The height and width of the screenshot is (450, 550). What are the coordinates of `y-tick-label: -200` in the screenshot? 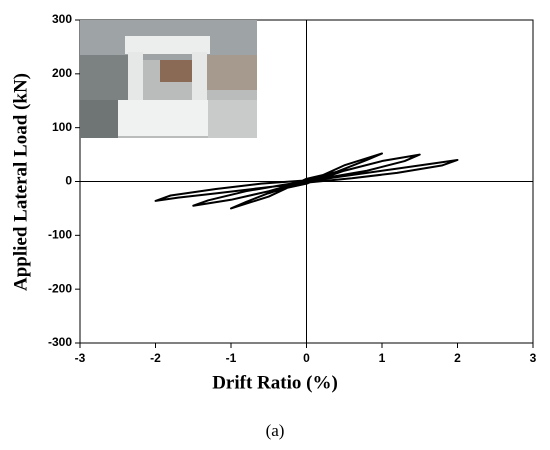 It's located at (60, 288).